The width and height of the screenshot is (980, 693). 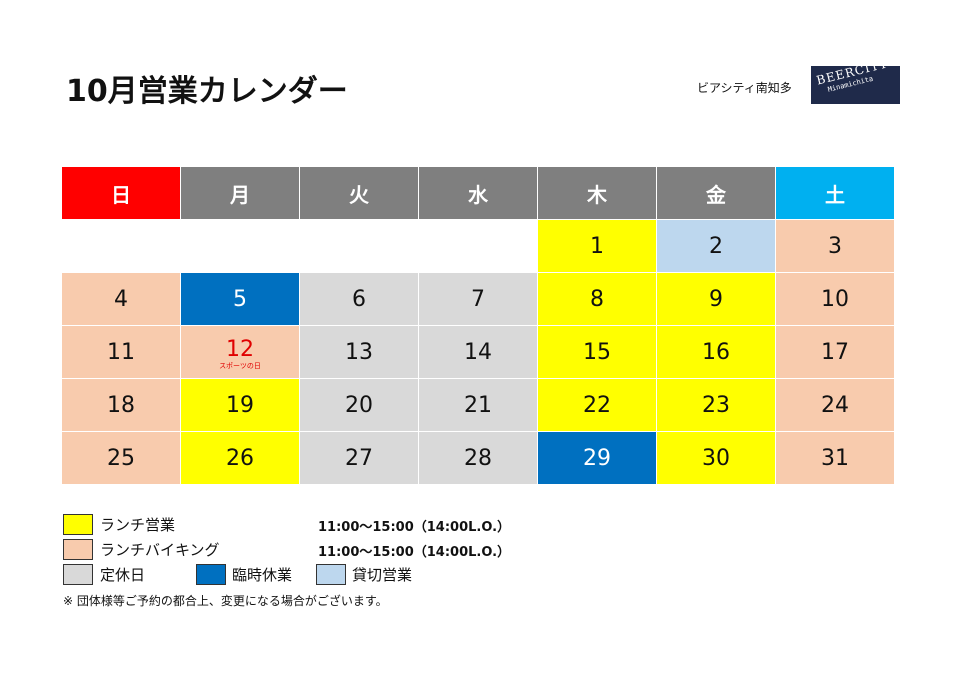 I want to click on day-cell-1: 1, so click(x=597, y=246).